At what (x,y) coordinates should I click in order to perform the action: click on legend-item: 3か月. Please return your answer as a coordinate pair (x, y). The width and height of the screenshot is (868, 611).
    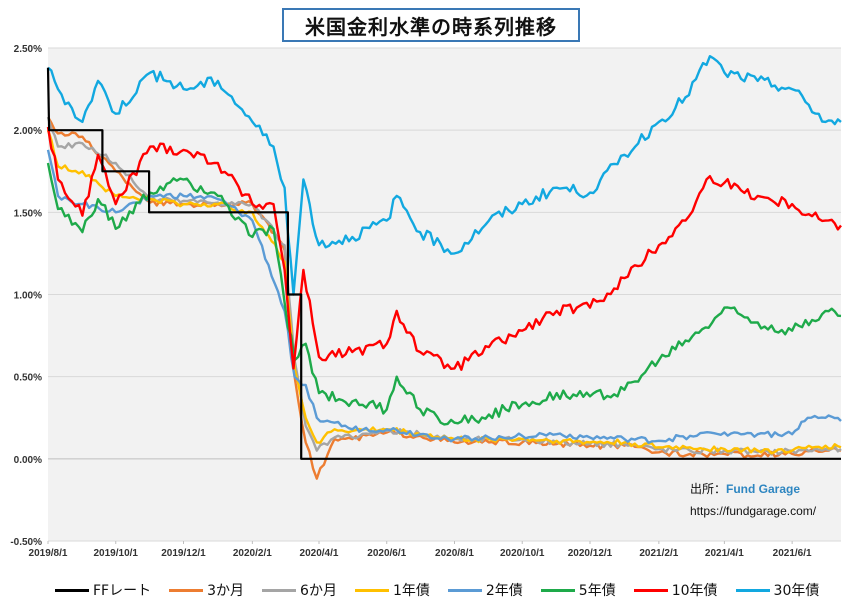
    Looking at the image, I should click on (206, 590).